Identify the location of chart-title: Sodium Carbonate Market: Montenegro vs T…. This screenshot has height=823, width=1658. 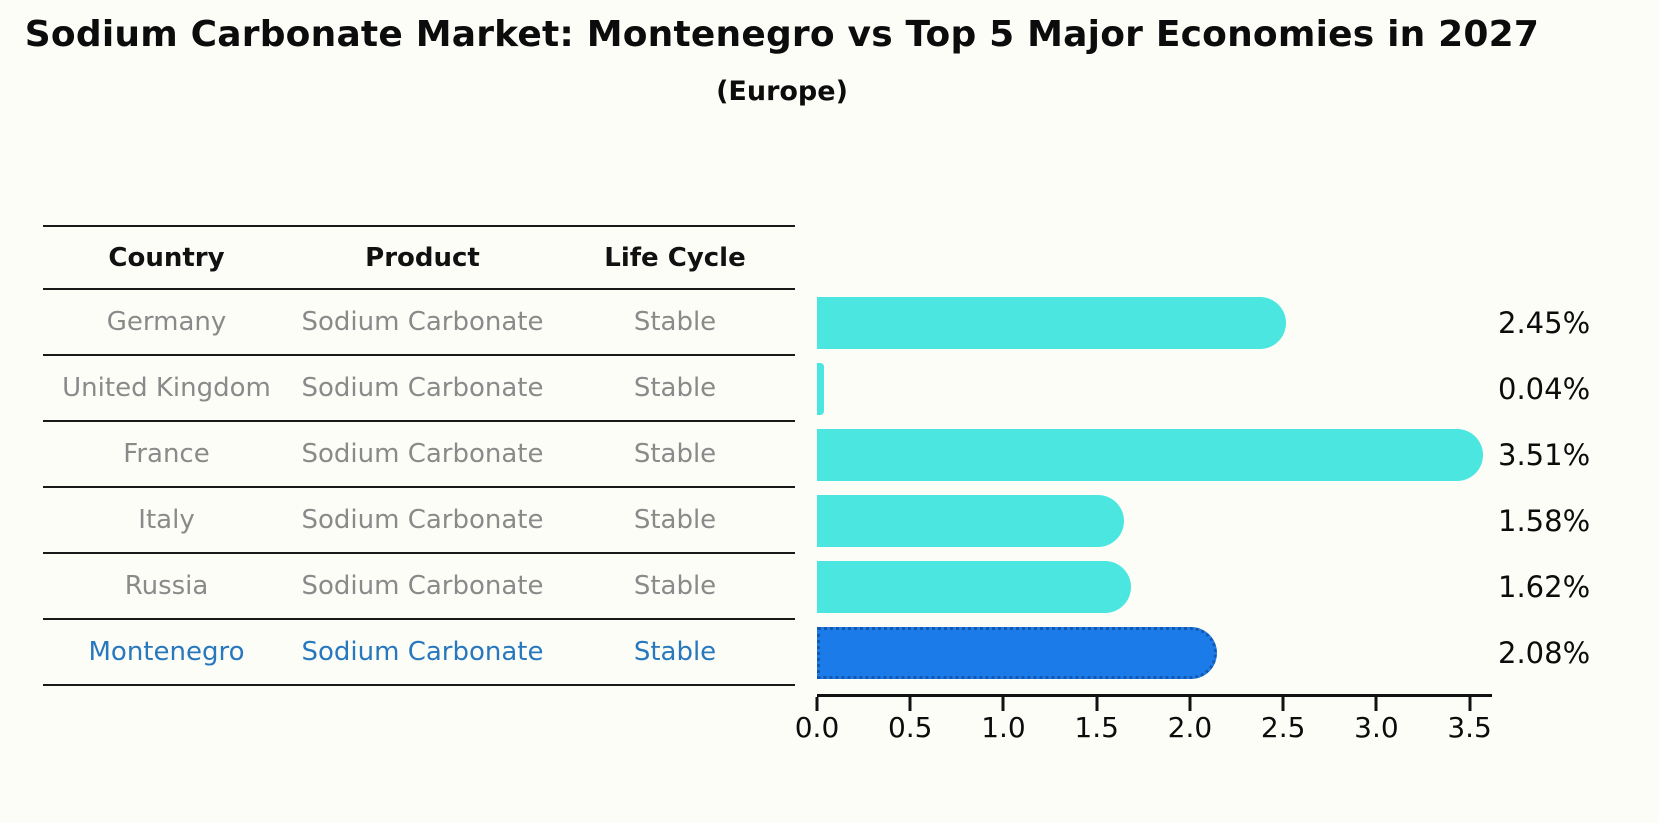
(782, 34).